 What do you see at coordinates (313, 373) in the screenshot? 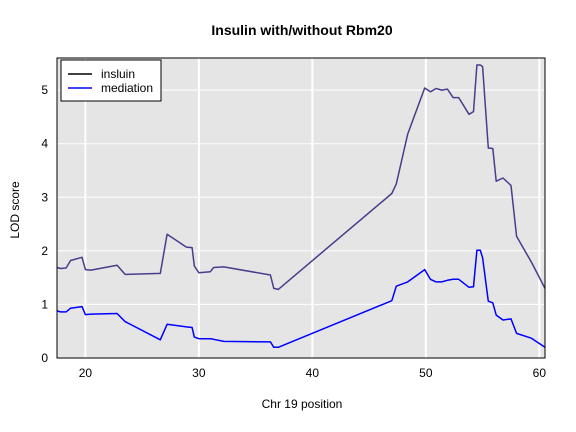
I see `x-tick-label: 40` at bounding box center [313, 373].